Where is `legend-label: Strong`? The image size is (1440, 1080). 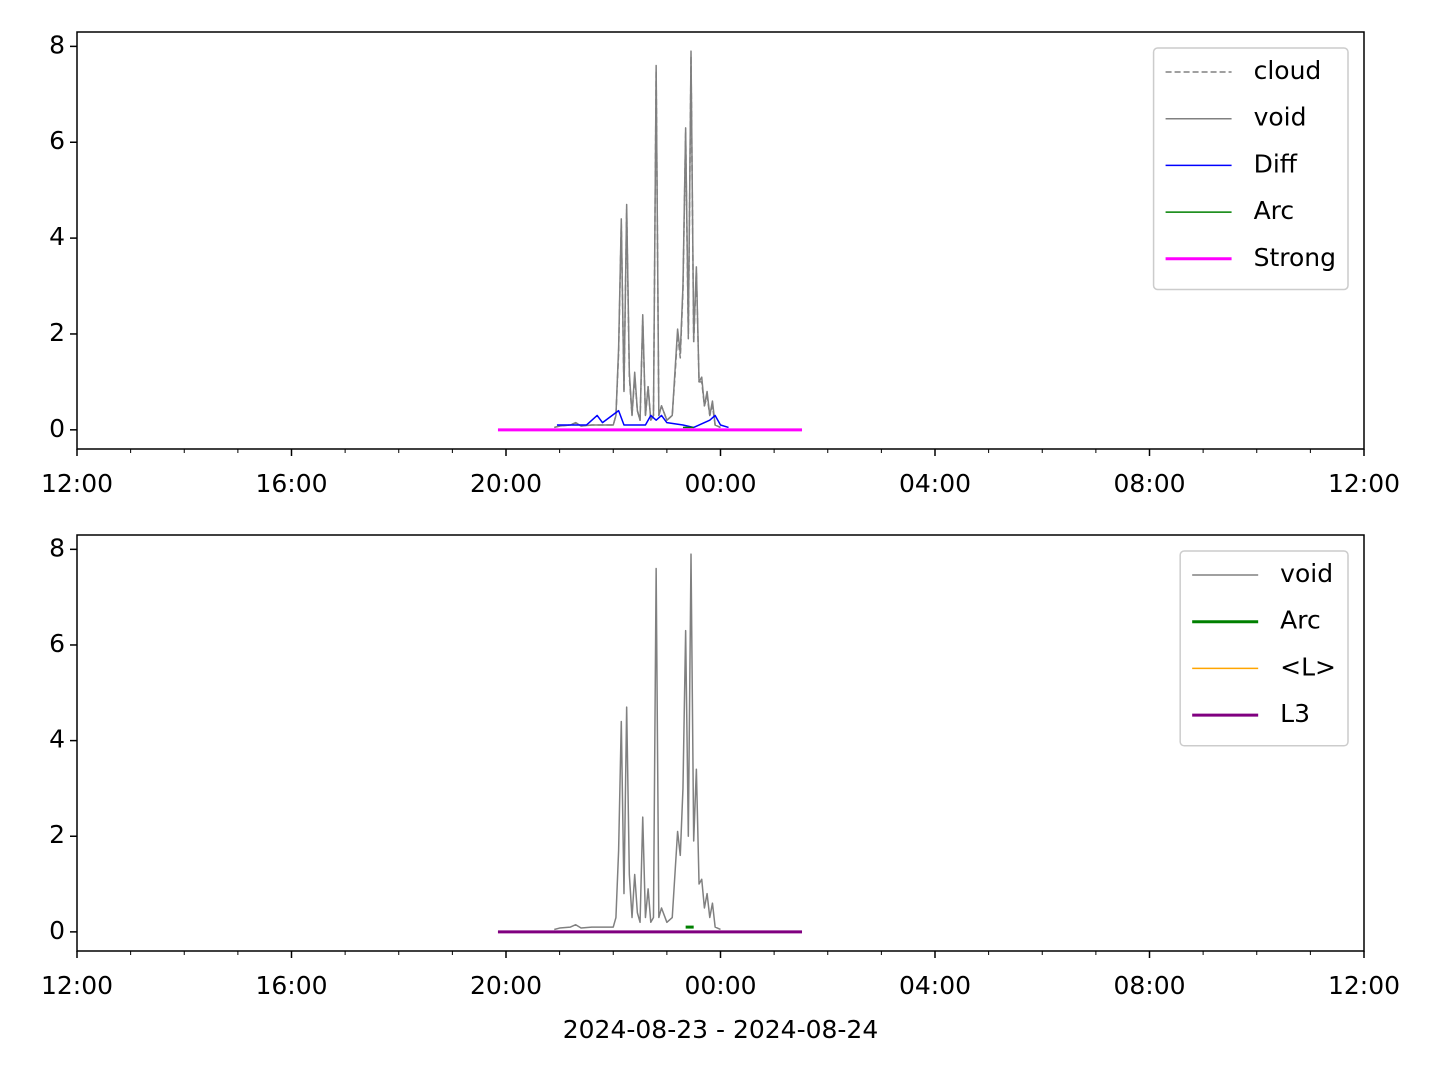
legend-label: Strong is located at coordinates (1295, 257).